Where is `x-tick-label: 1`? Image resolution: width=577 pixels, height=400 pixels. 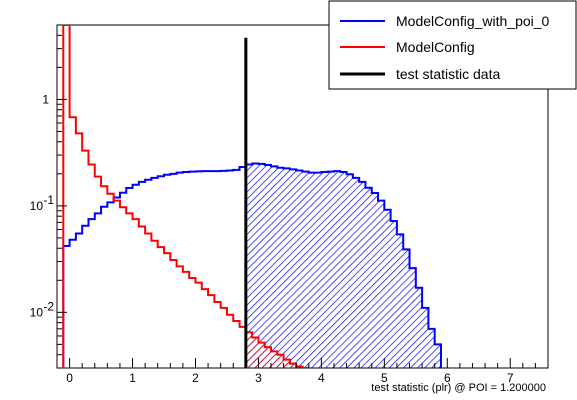
x-tick-label: 1 is located at coordinates (132, 378).